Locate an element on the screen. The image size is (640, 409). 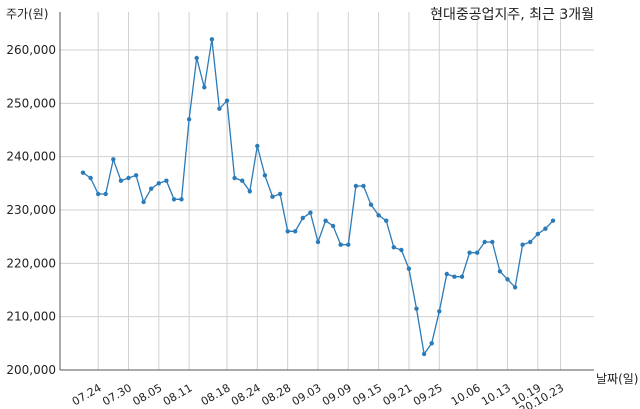
y-tick-label: 210,000 is located at coordinates (31, 317).